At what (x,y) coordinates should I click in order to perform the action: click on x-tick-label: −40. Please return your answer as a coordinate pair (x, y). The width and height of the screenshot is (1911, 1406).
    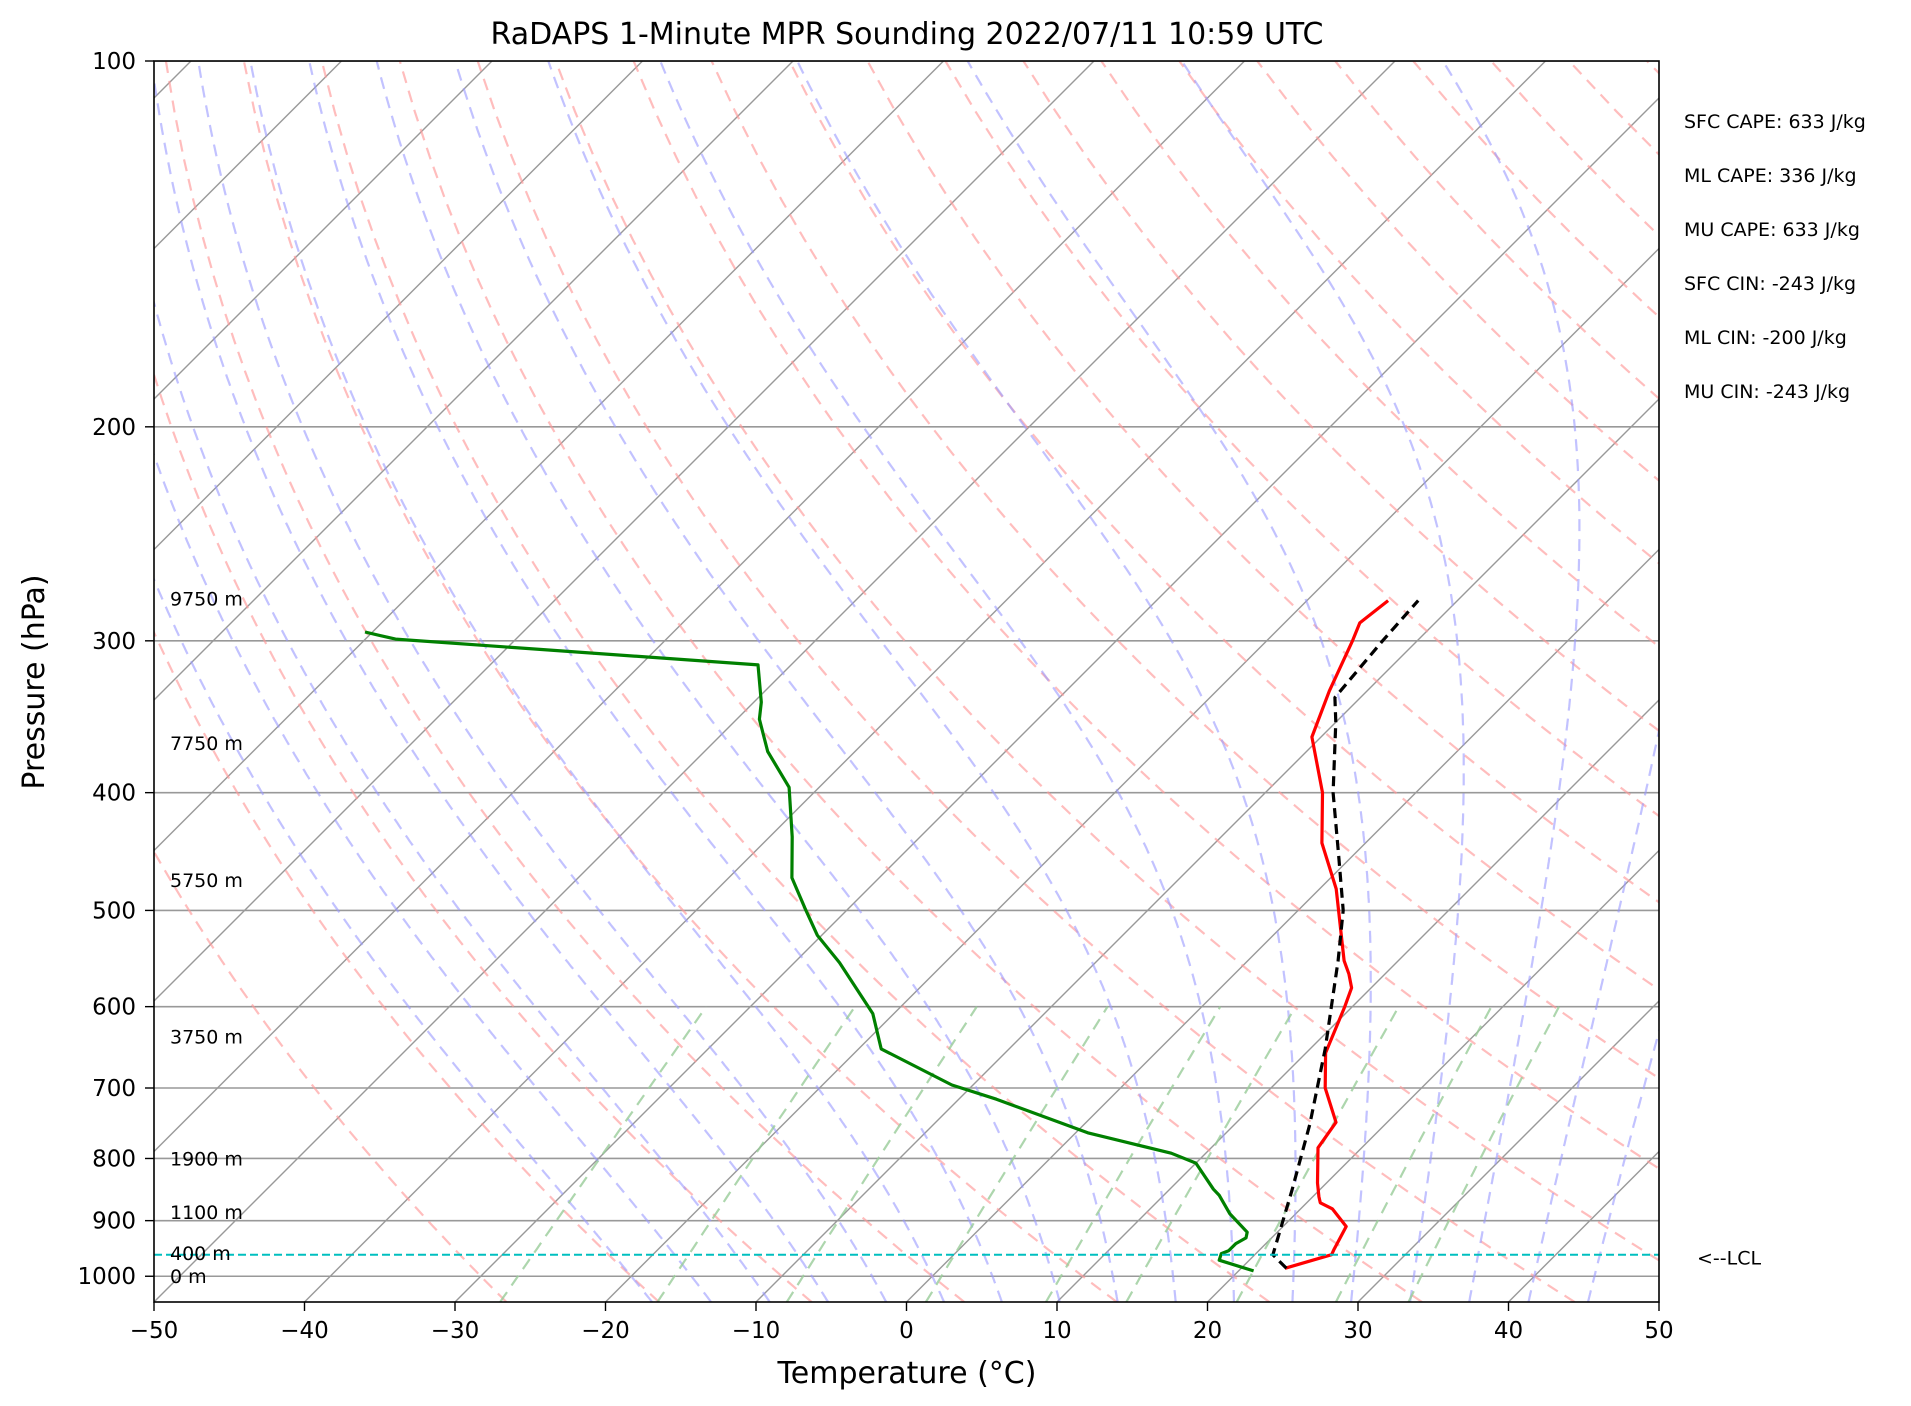
    Looking at the image, I should click on (304, 1331).